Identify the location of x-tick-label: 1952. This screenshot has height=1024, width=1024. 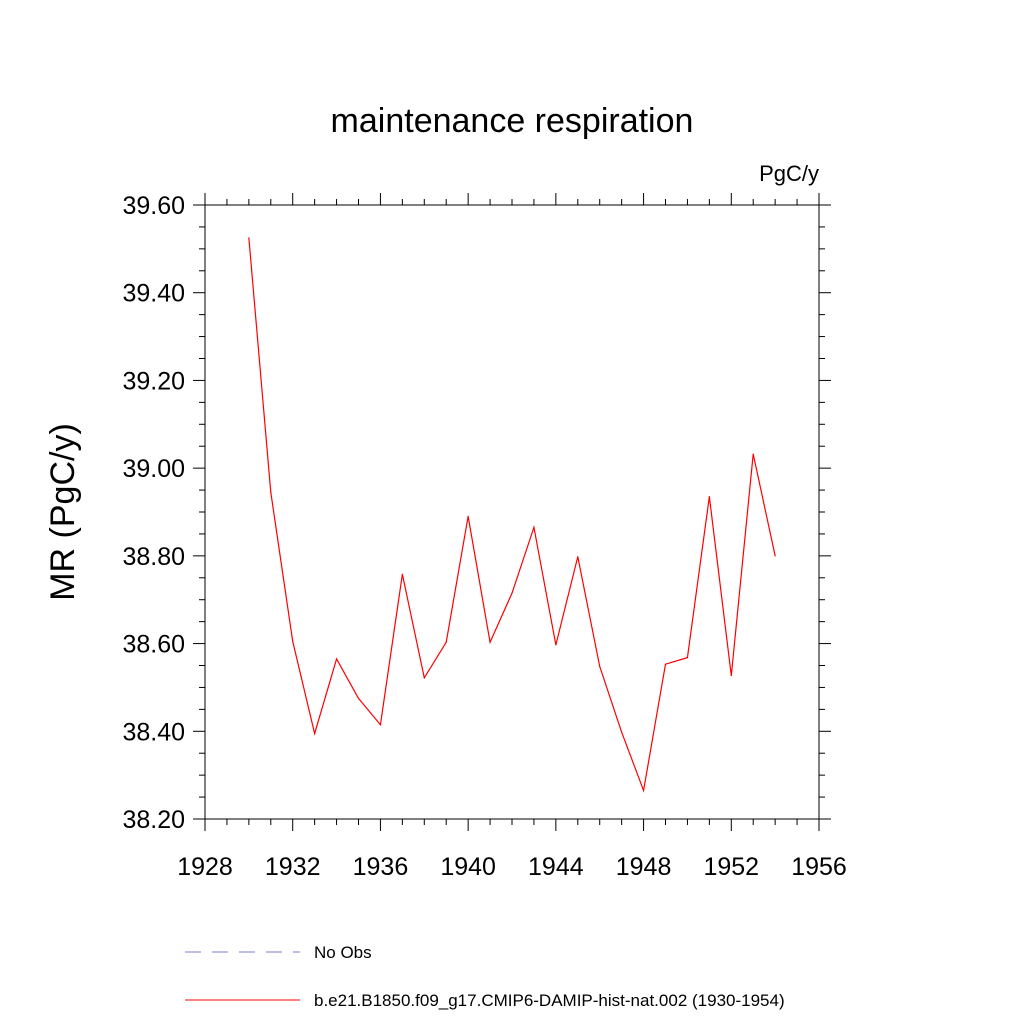
(731, 867).